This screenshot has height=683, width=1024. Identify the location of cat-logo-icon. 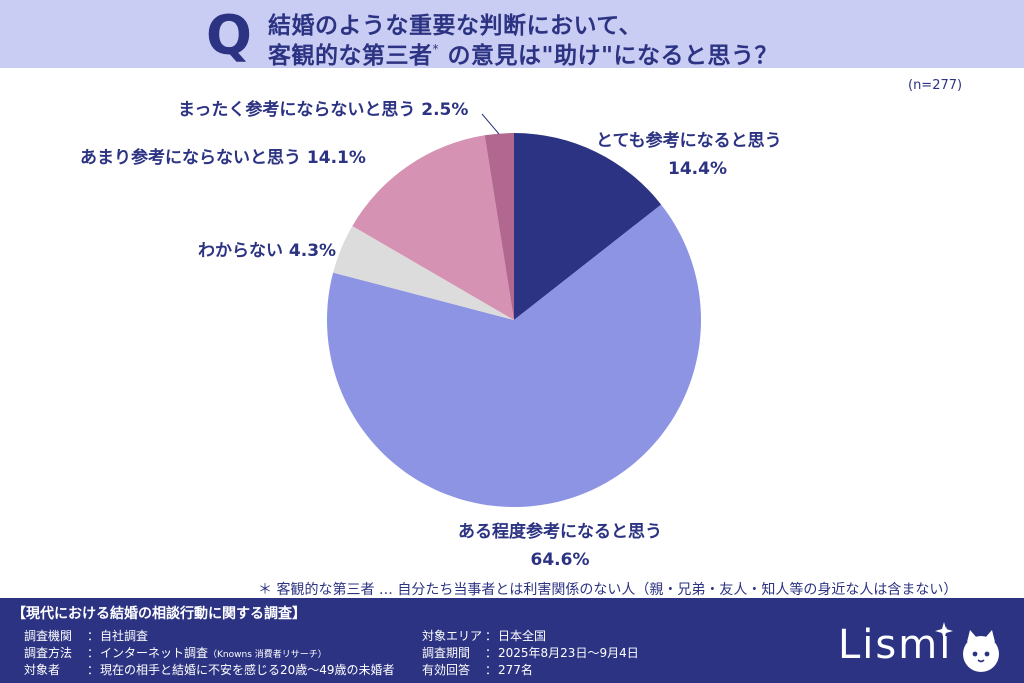
(981, 651).